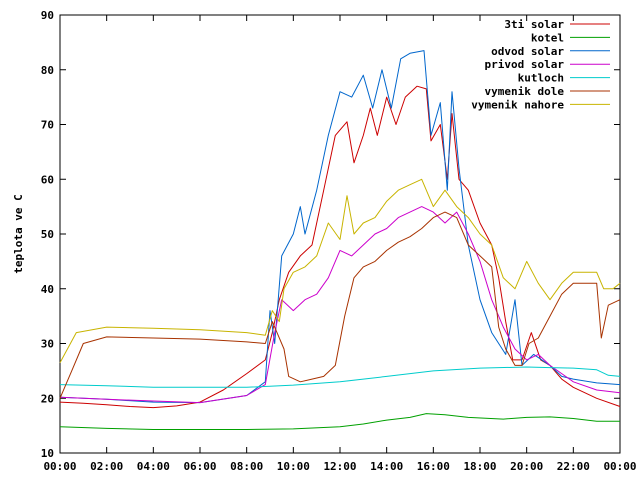 Image resolution: width=640 pixels, height=480 pixels. What do you see at coordinates (526, 466) in the screenshot?
I see `x-tick-label: 20:00` at bounding box center [526, 466].